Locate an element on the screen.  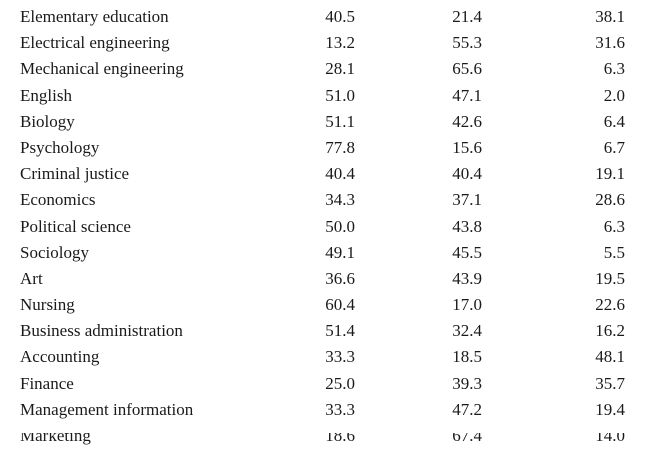
value-col-3: 35.7 is located at coordinates (610, 383).